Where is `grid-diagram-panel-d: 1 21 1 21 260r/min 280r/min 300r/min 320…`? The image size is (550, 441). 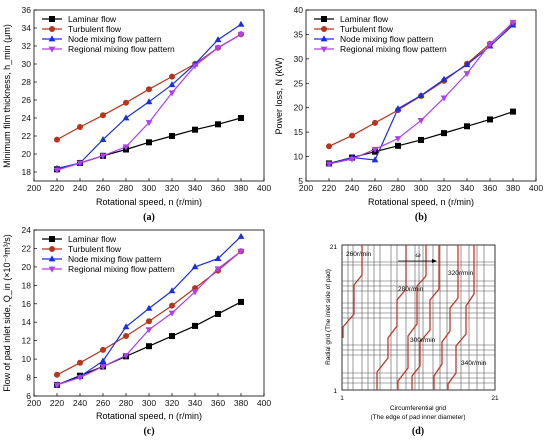 grid-diagram-panel-d: 1 21 1 21 260r/min 280r/min 300r/min 320… is located at coordinates (412, 340).